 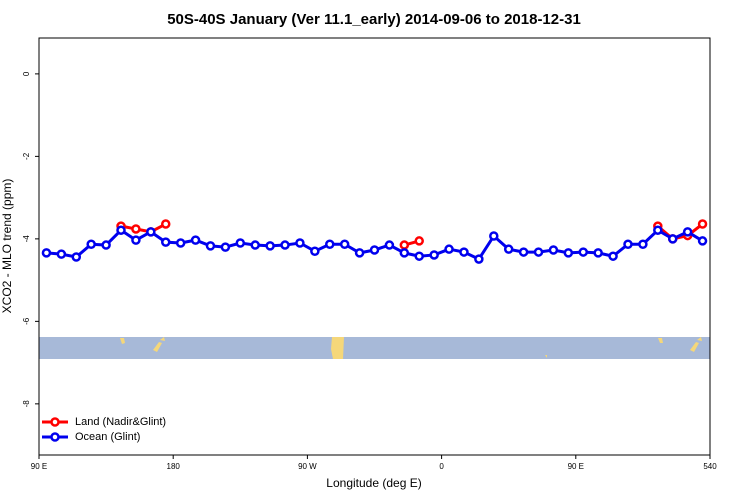 What do you see at coordinates (26, 404) in the screenshot?
I see `y-tick-label: -8` at bounding box center [26, 404].